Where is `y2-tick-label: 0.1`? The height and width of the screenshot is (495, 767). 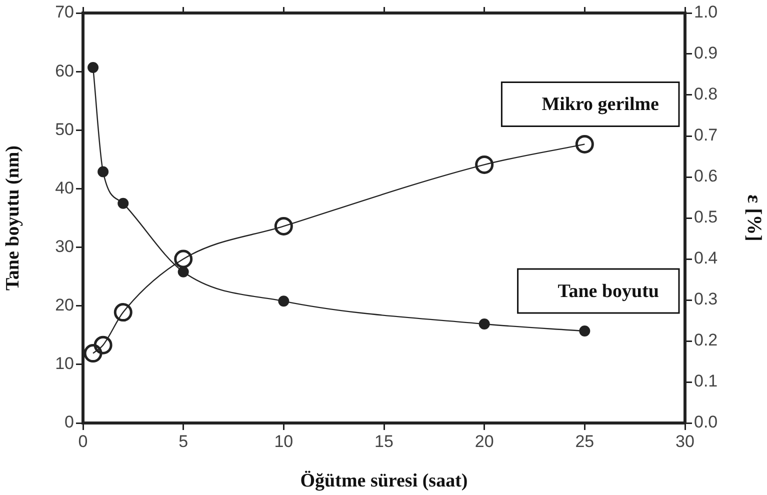 y2-tick-label: 0.1 is located at coordinates (706, 381).